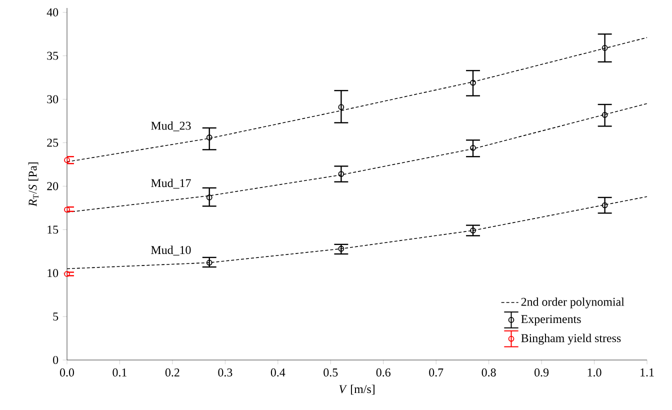 The image size is (672, 410). I want to click on y-tick-label: 5, so click(55, 316).